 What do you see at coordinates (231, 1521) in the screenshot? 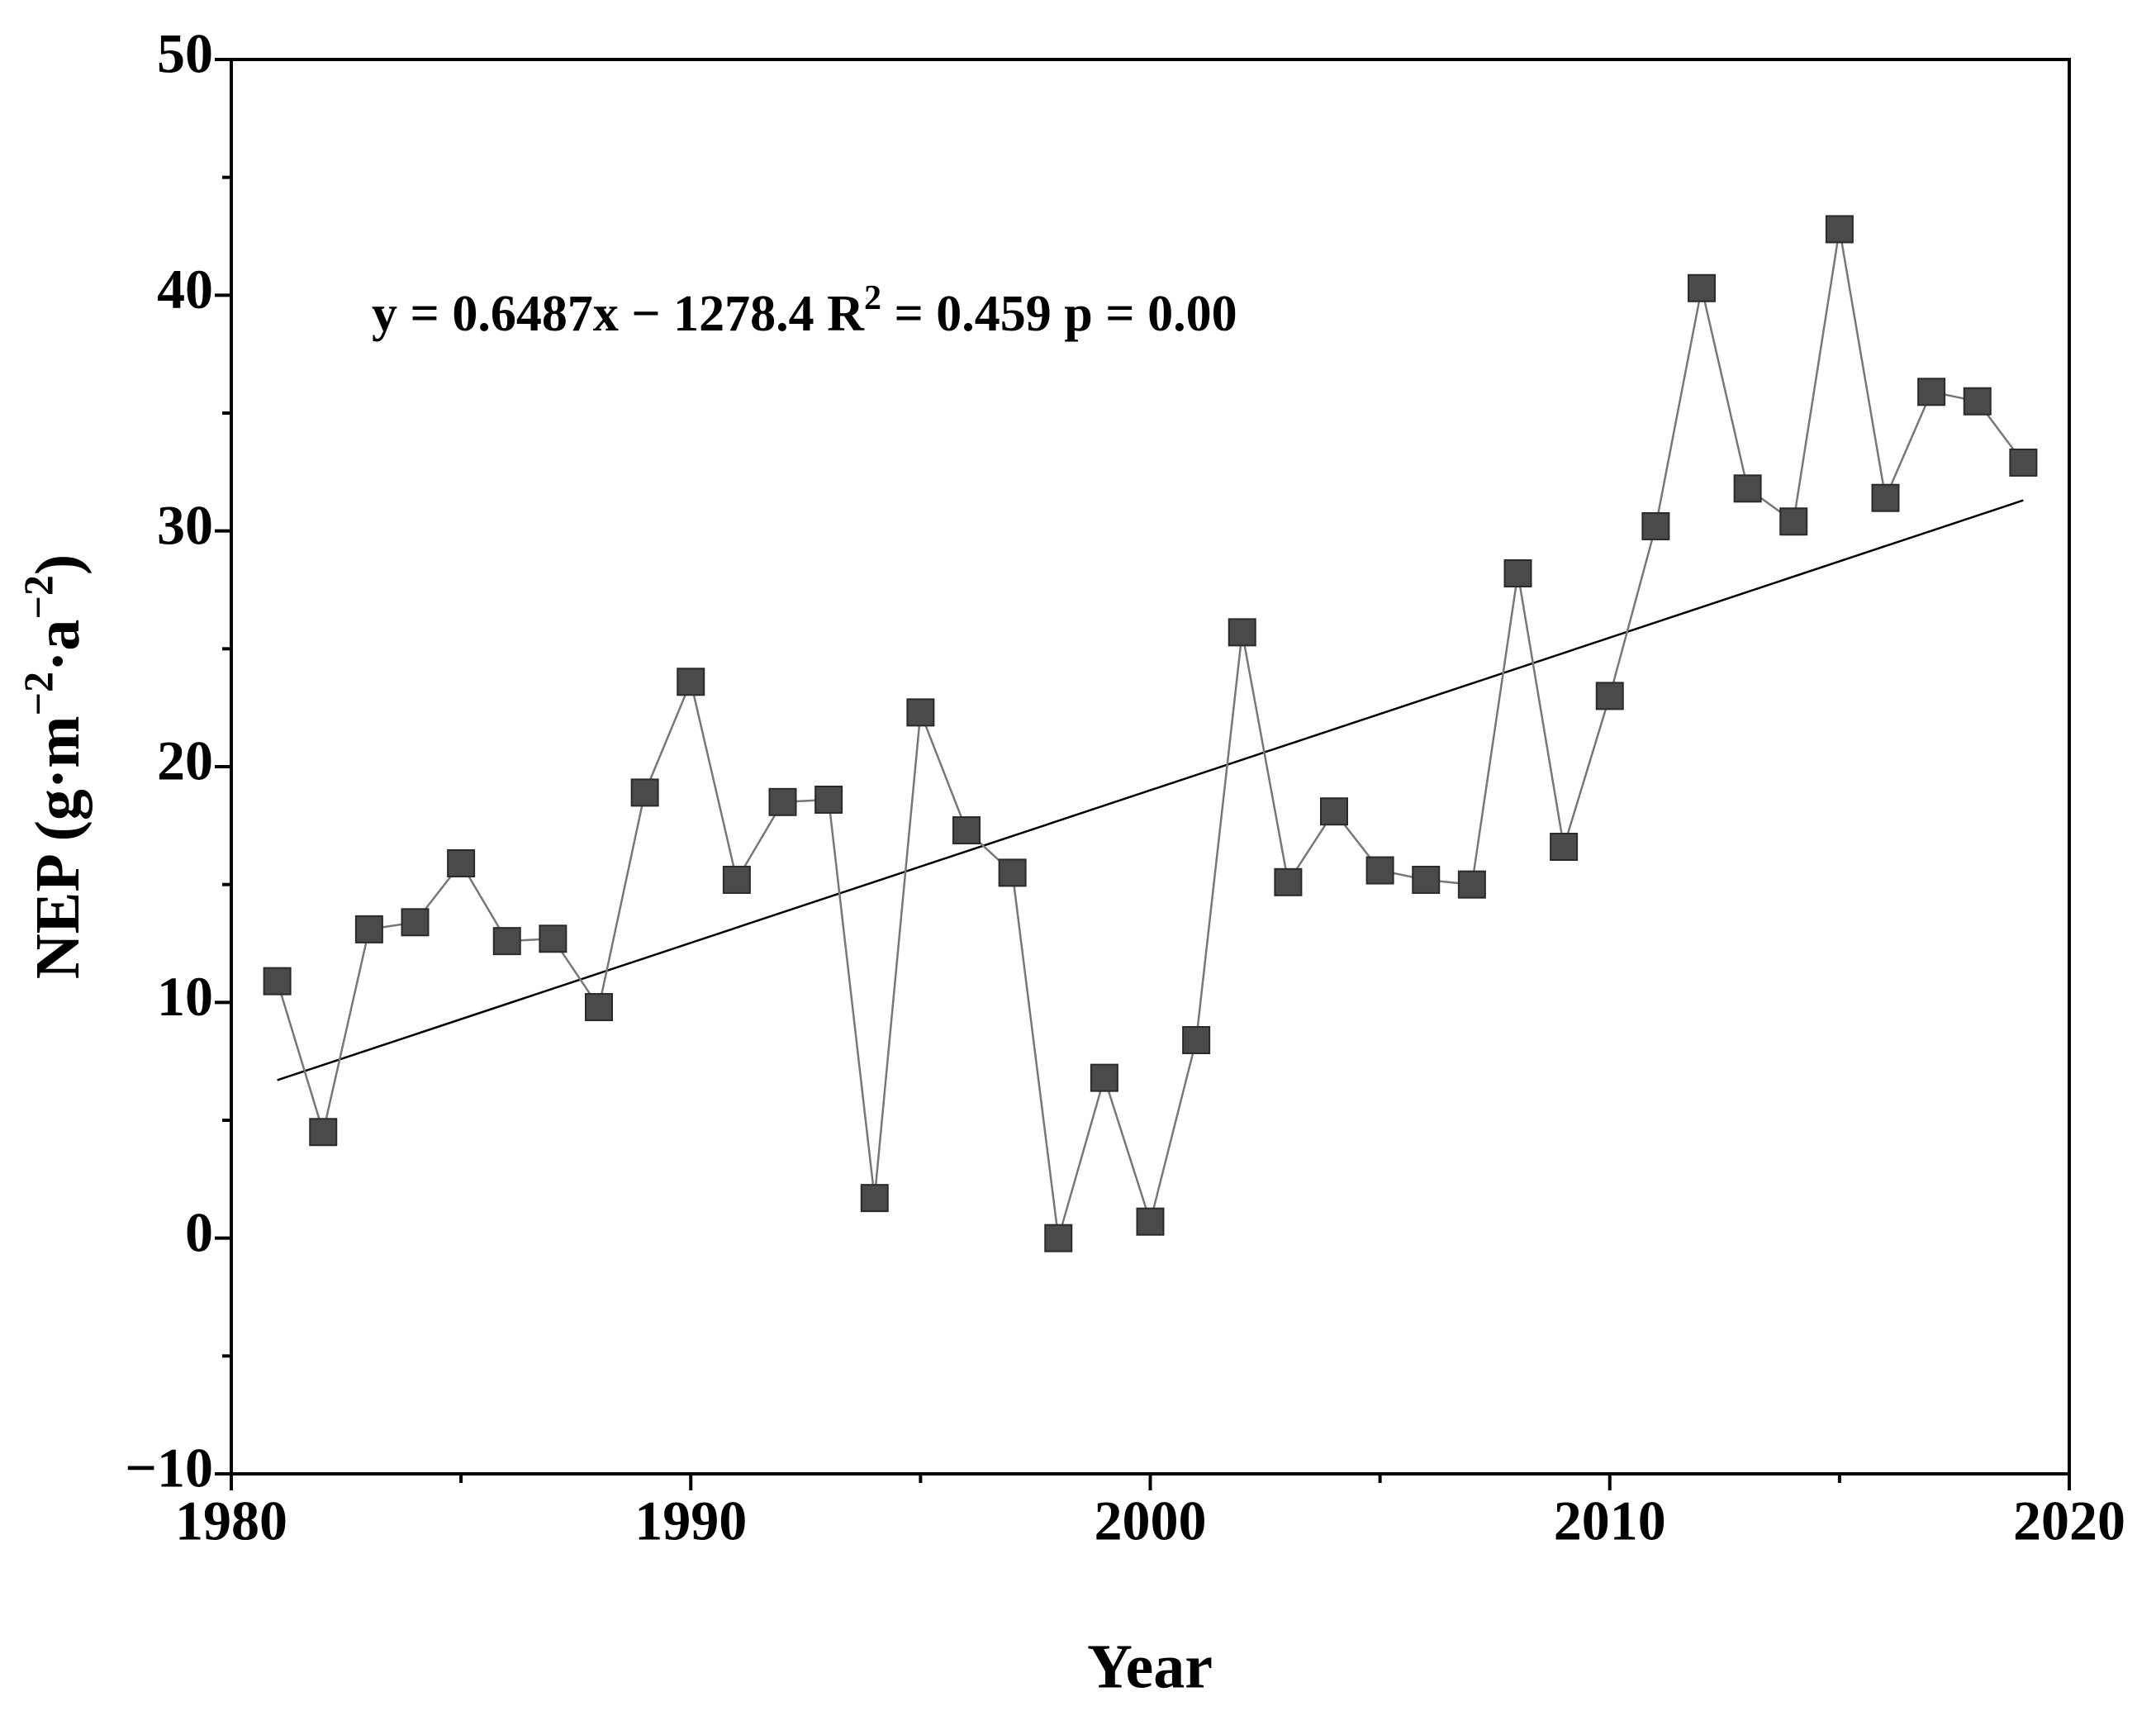
I see `x-tick-label: 1980` at bounding box center [231, 1521].